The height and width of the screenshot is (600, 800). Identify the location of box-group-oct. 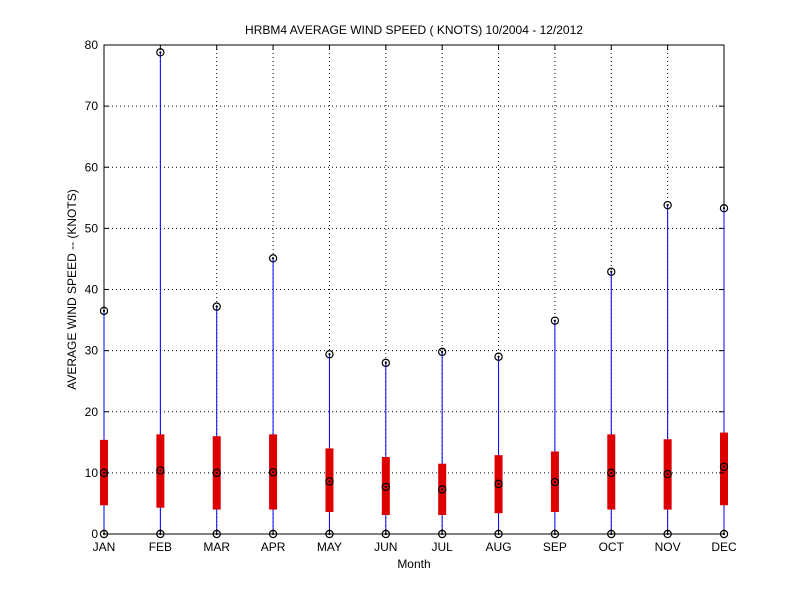
(611, 403).